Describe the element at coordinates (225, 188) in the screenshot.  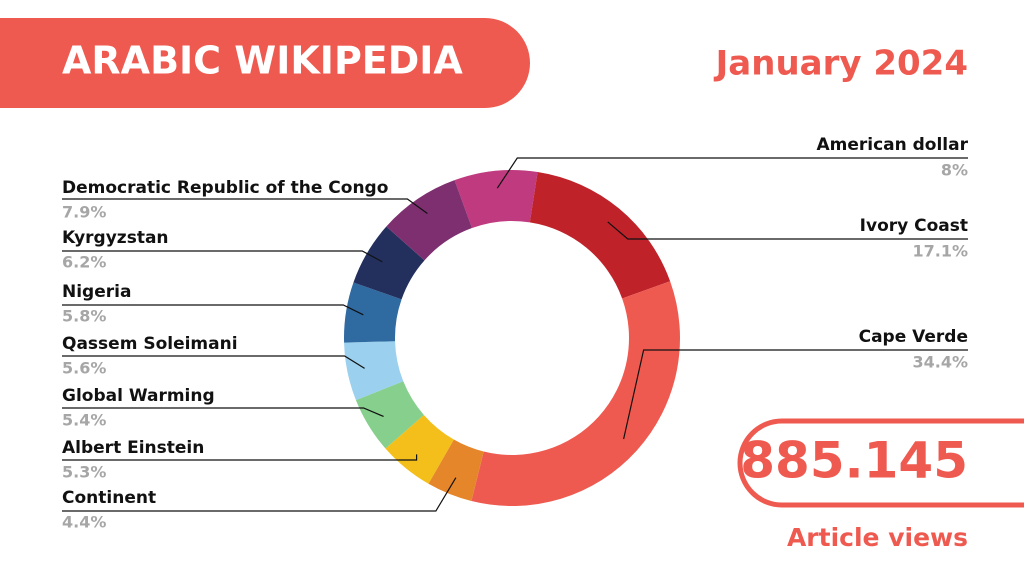
I see `legend-label: Democratic Republic of the Congo` at that location.